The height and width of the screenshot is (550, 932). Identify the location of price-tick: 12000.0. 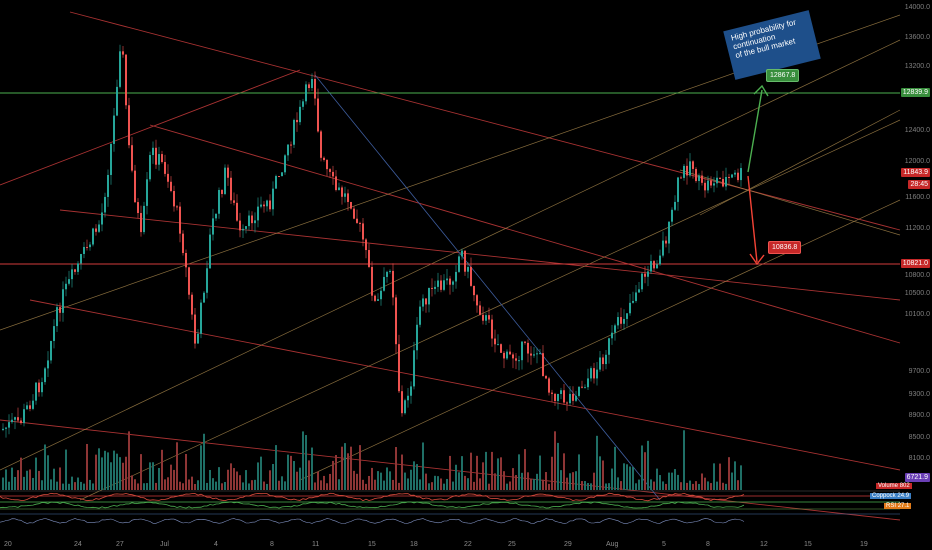
(917, 161).